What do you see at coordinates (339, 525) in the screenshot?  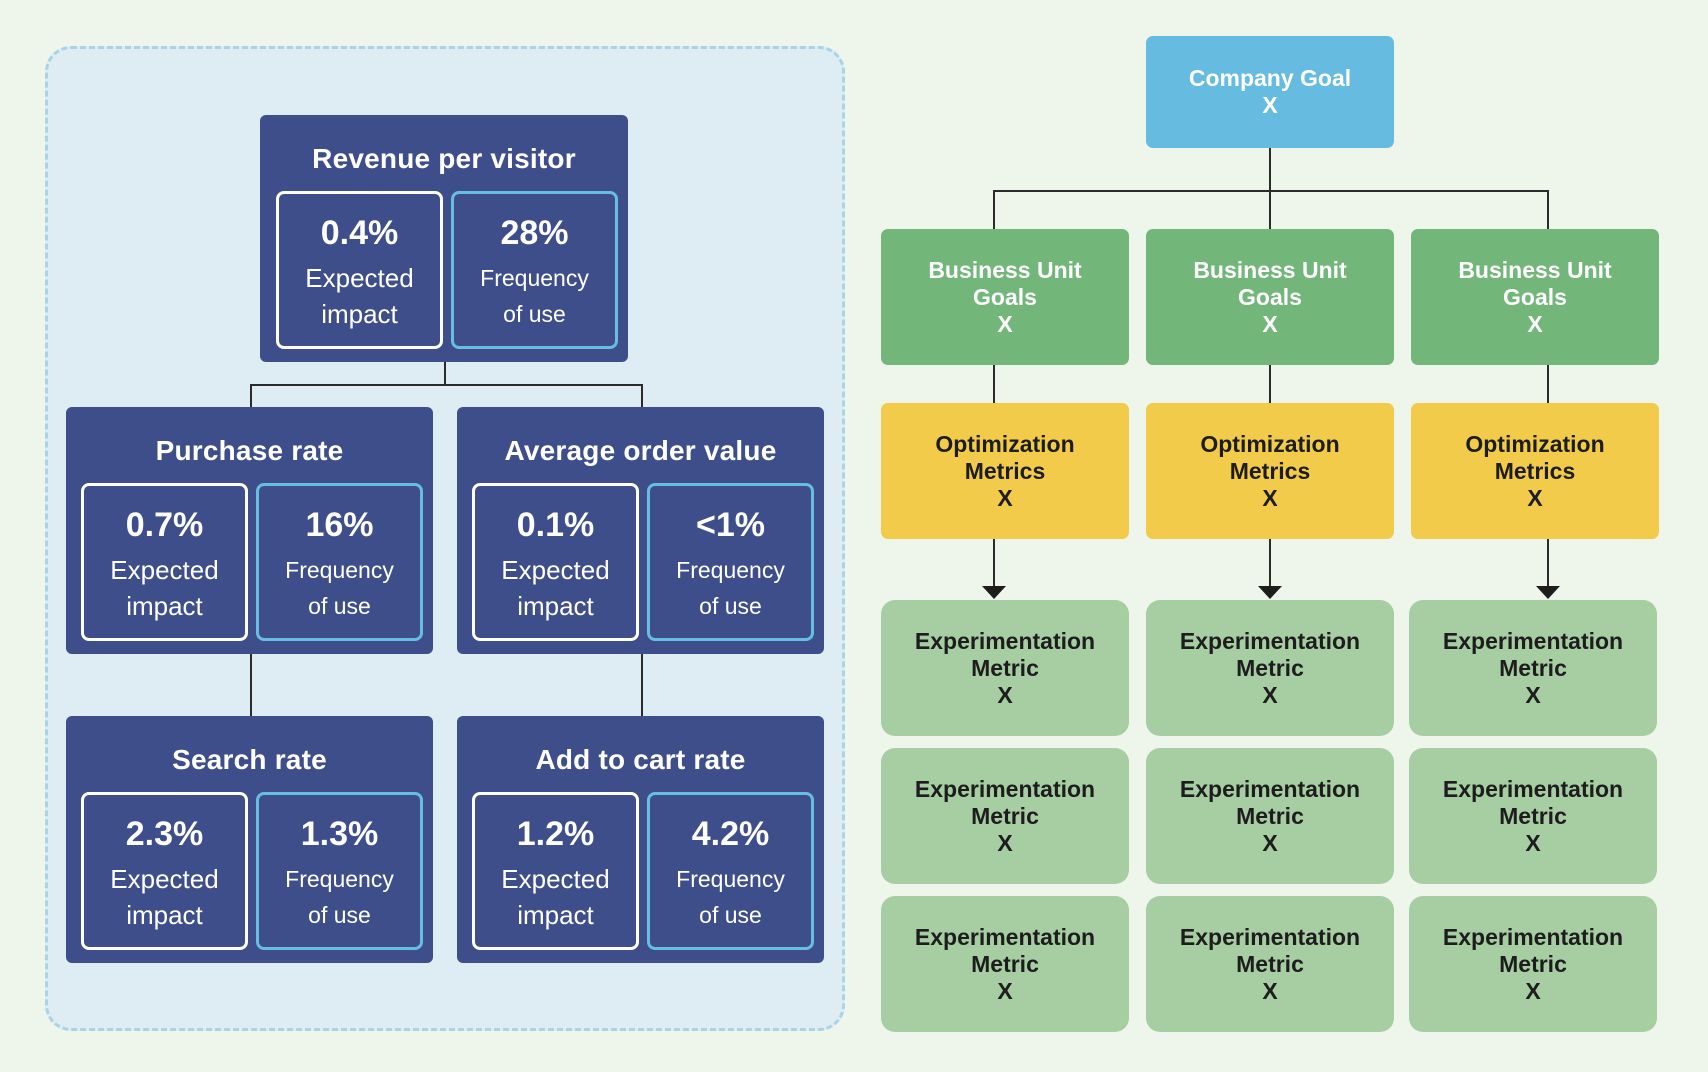 I see `frequency-value: 16%` at bounding box center [339, 525].